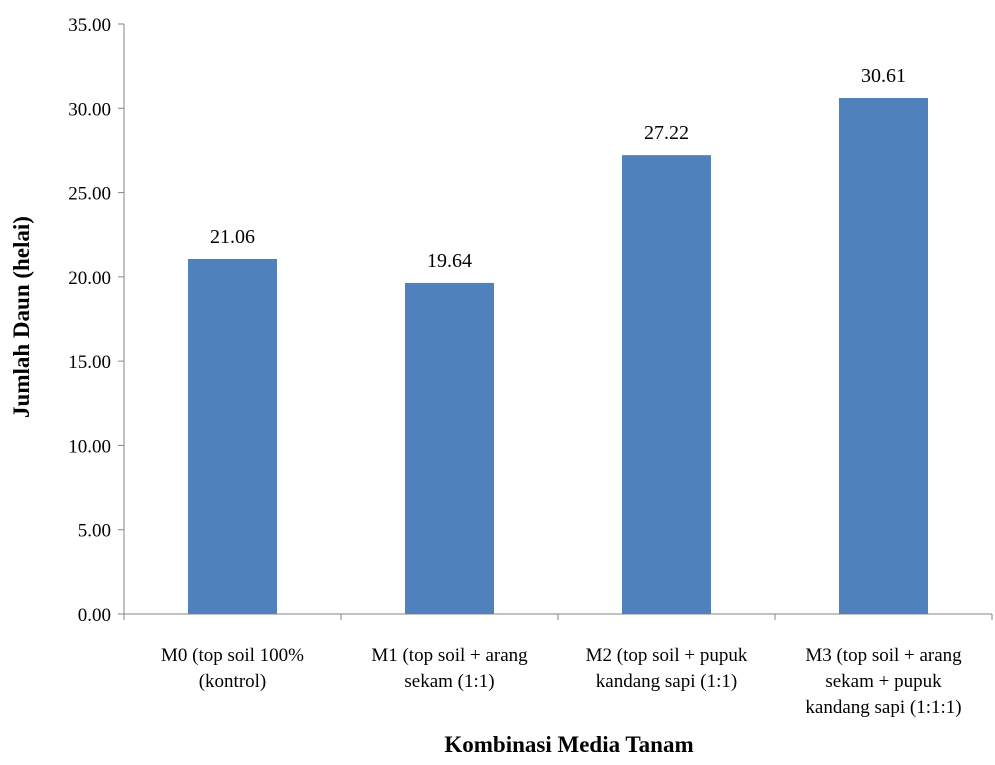 The image size is (995, 765). What do you see at coordinates (89, 362) in the screenshot?
I see `y-tick-label: 15.00` at bounding box center [89, 362].